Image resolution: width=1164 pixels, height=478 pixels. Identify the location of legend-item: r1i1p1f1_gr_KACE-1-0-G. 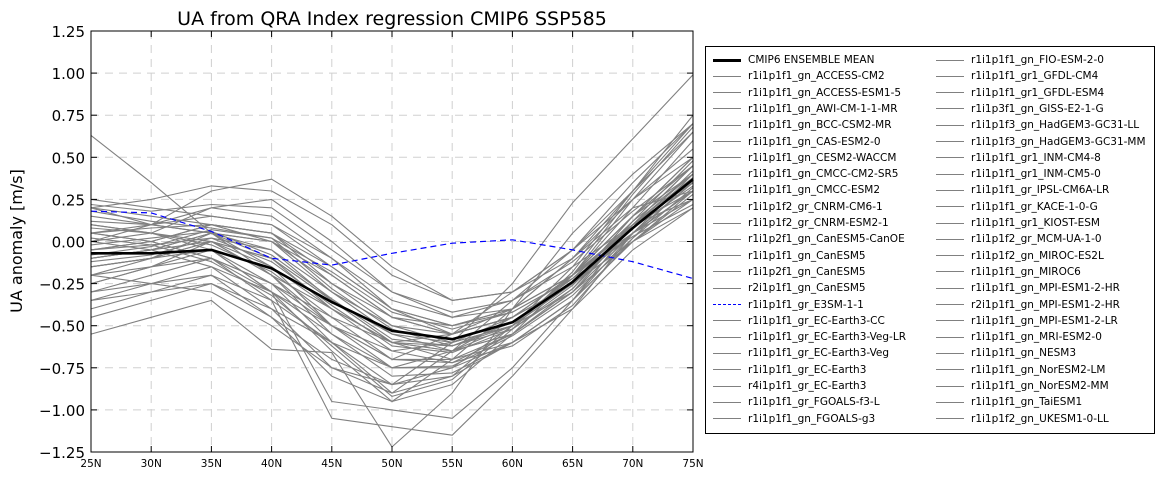
(1017, 207).